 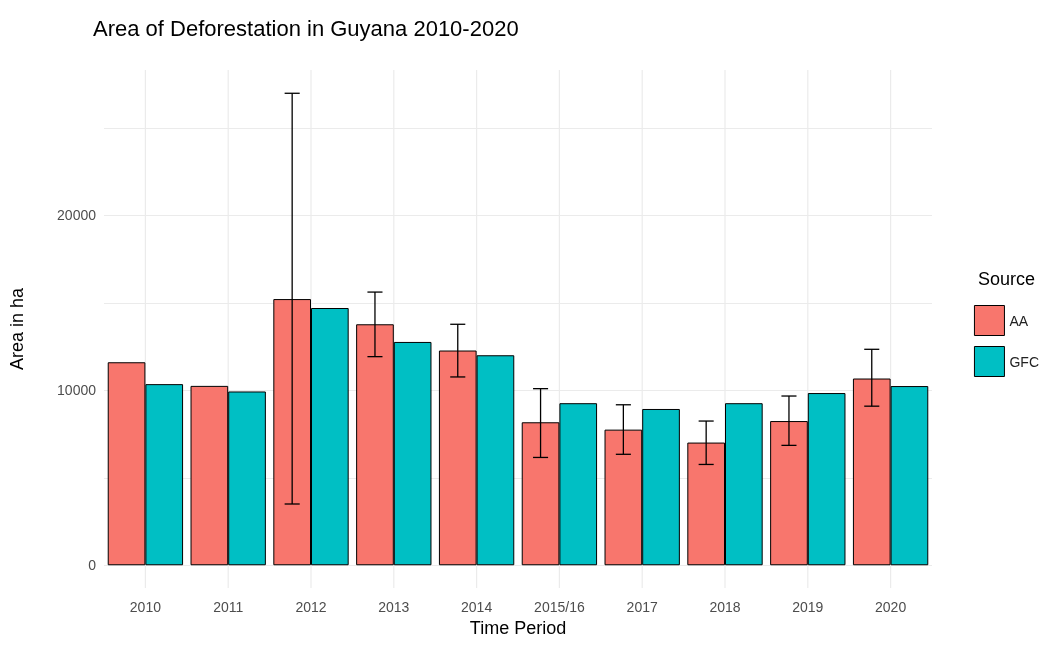 I want to click on x-tick-label: 2018, so click(x=725, y=607).